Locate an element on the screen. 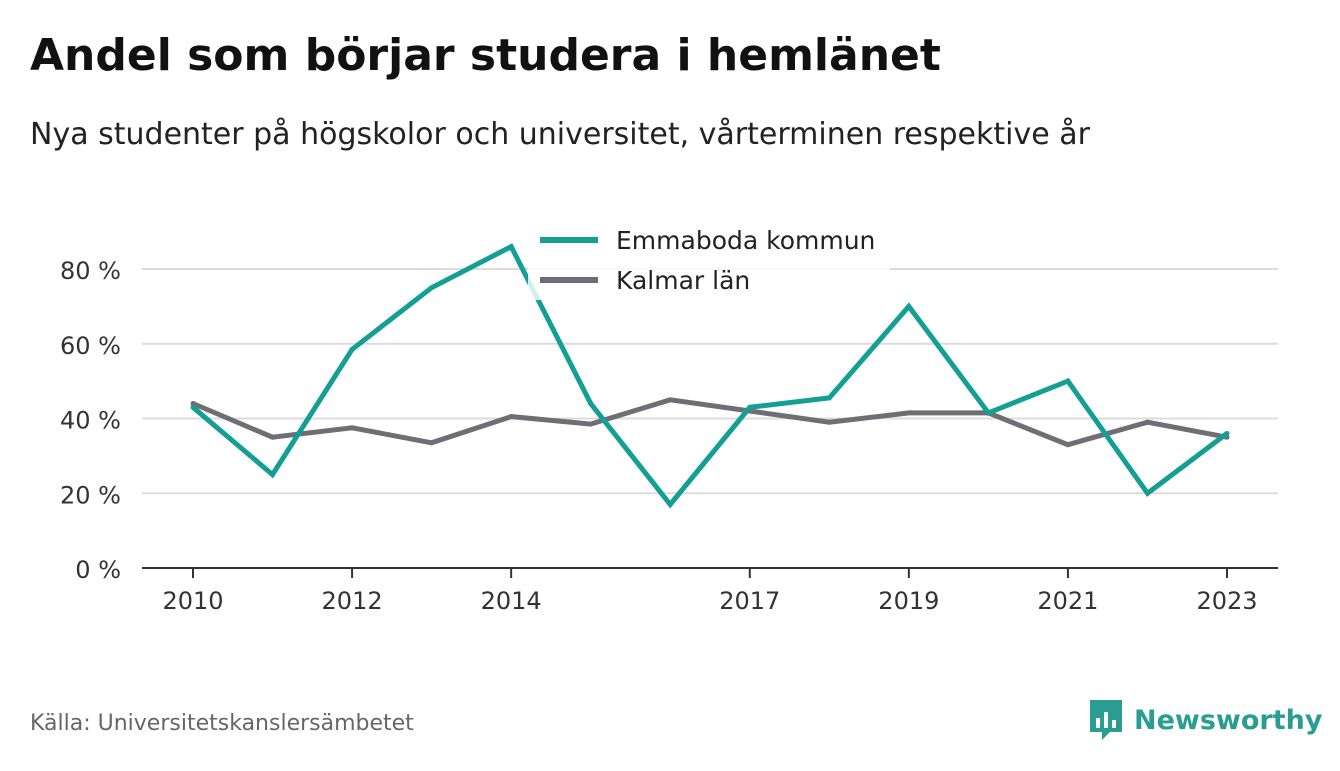 The width and height of the screenshot is (1340, 771). brand-name: Newsworthy is located at coordinates (1228, 720).